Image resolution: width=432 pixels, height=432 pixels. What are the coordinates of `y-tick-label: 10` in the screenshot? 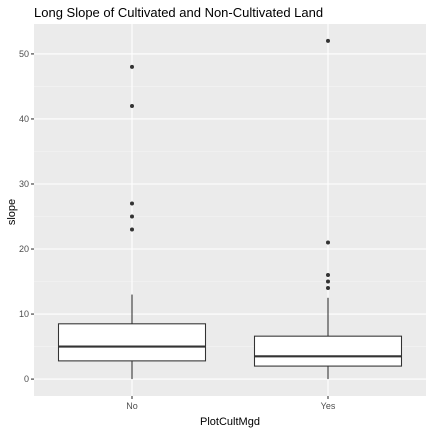 It's located at (24, 314).